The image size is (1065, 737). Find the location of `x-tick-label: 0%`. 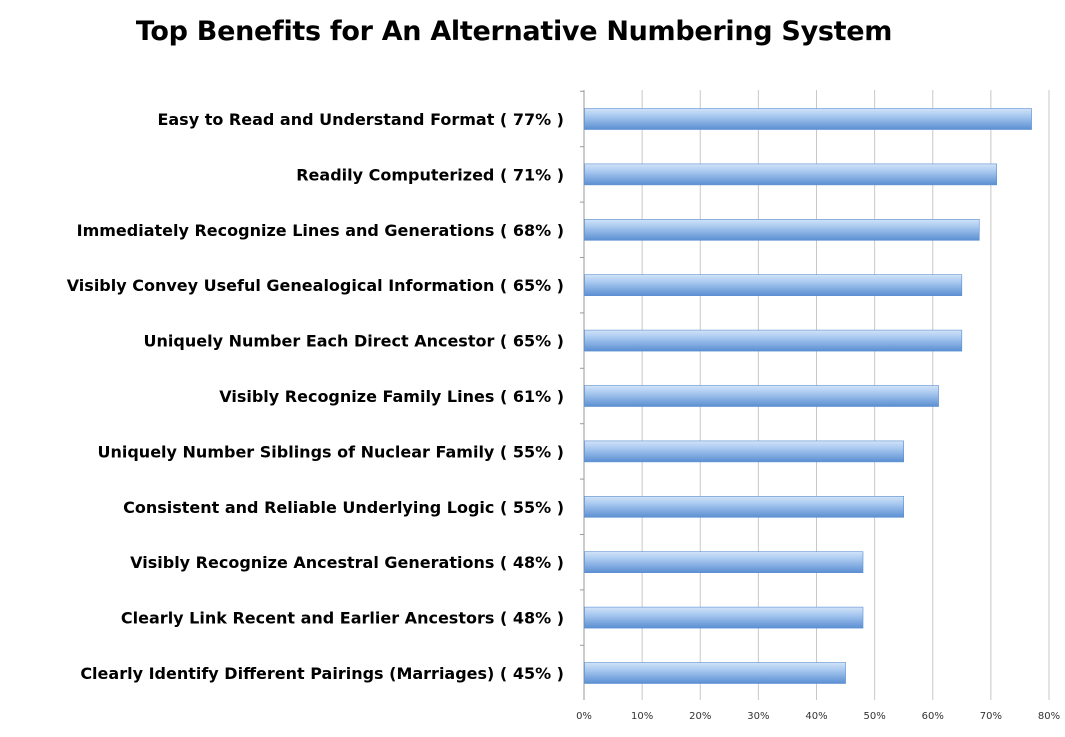

x-tick-label: 0% is located at coordinates (584, 716).